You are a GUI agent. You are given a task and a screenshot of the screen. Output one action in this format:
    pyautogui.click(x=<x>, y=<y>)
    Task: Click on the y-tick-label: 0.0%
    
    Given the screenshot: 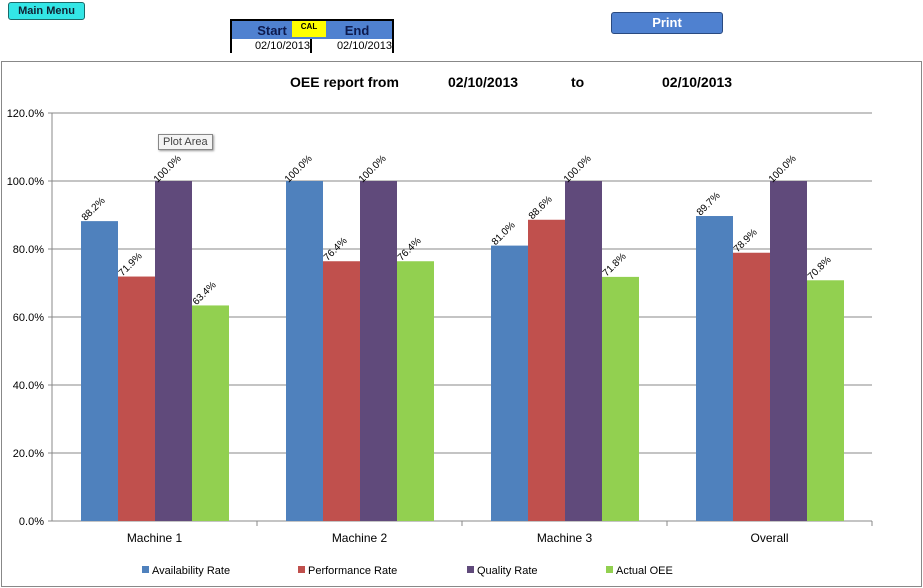 What is the action you would take?
    pyautogui.click(x=31, y=522)
    